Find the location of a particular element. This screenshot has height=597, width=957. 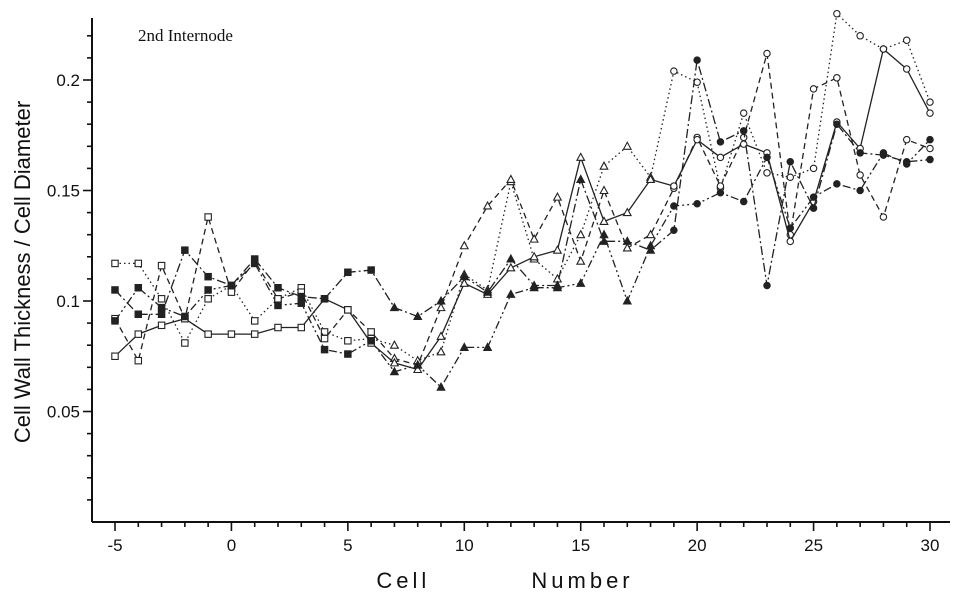

y-tick-label: 0.15 is located at coordinates (63, 191).